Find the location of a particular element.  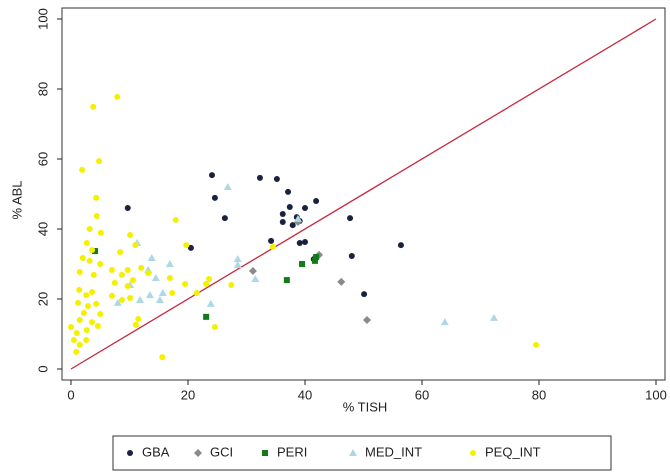

x-tick-label: 0 is located at coordinates (70, 394).